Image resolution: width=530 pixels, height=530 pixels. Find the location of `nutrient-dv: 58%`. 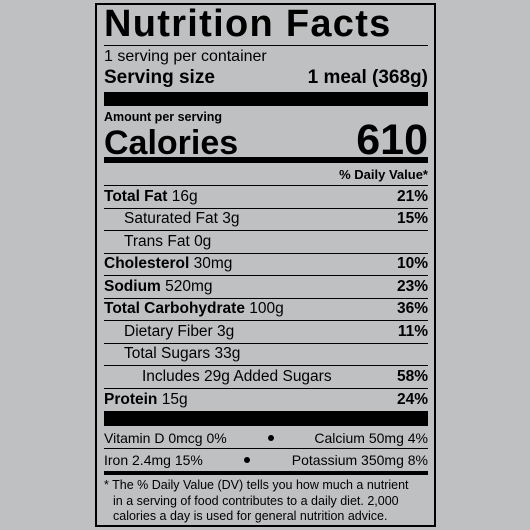

nutrient-dv: 58% is located at coordinates (412, 376).